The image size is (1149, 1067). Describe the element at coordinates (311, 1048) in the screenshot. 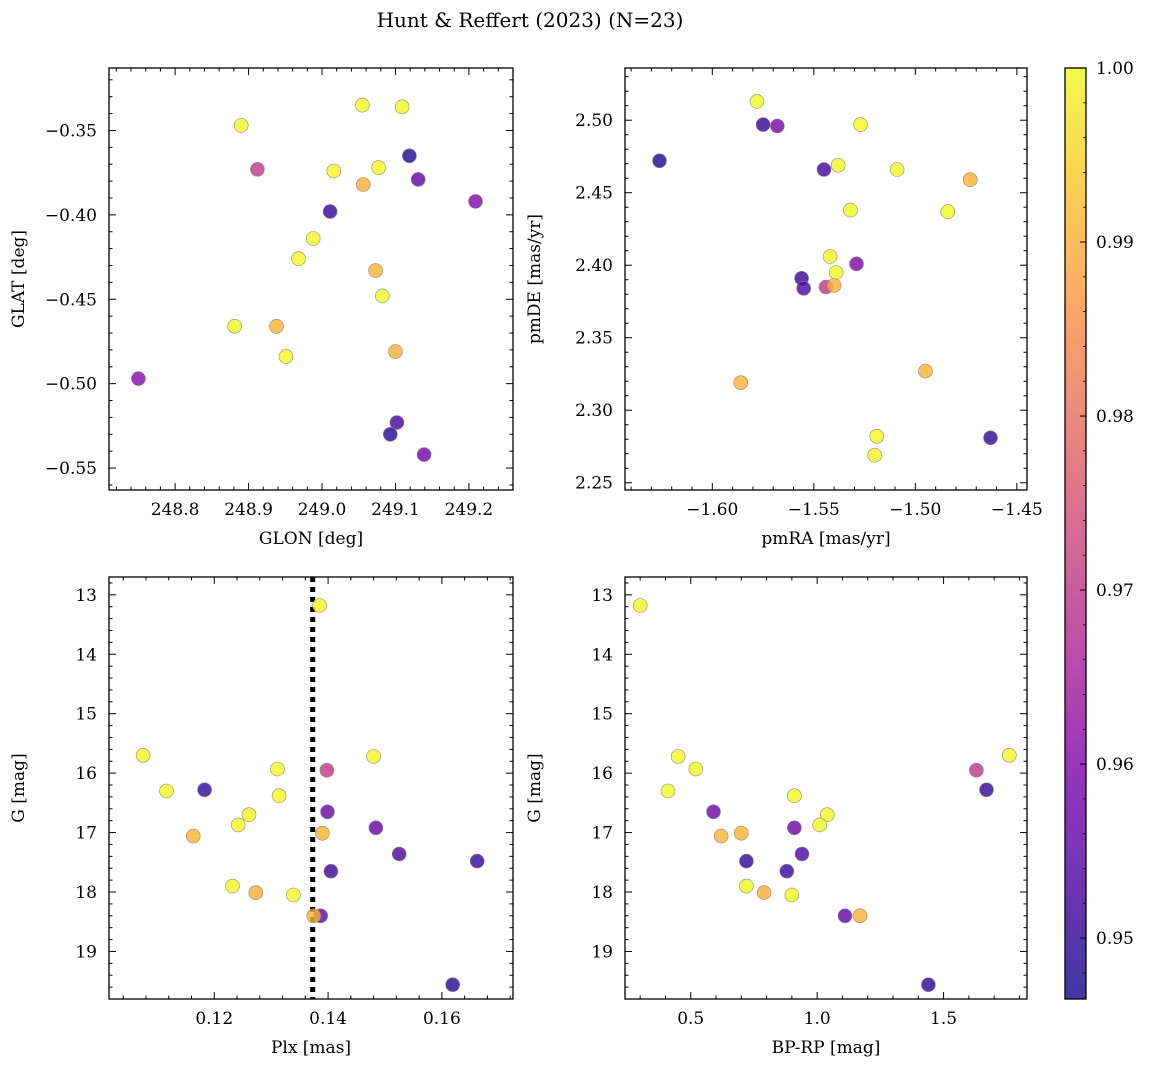

I see `x-axis-label: Plx [mas]` at that location.